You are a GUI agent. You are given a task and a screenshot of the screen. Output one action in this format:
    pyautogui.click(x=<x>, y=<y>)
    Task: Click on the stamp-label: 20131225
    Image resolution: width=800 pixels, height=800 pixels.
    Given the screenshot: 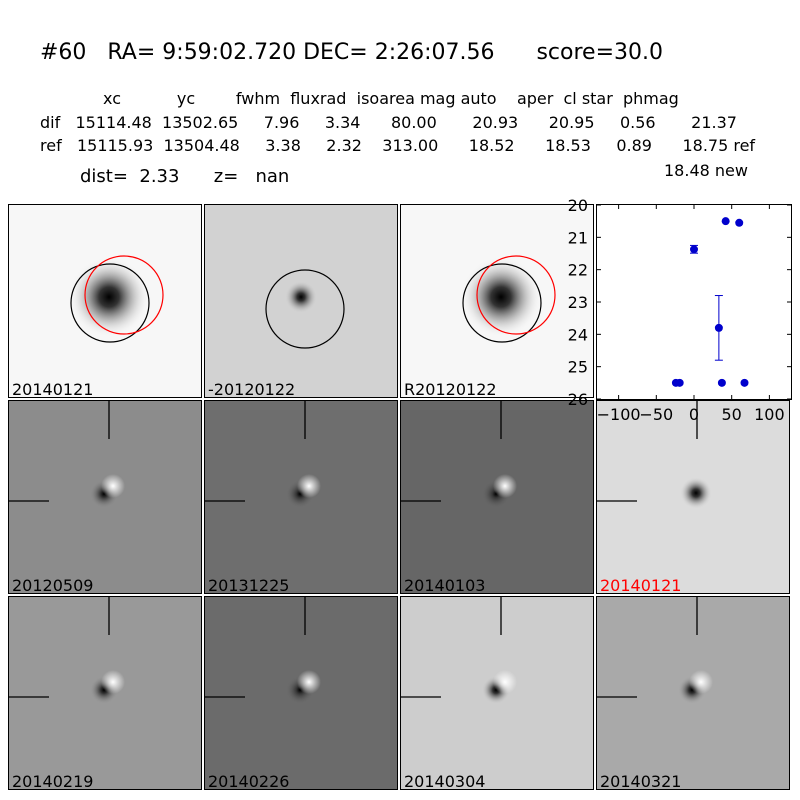 What is the action you would take?
    pyautogui.click(x=249, y=585)
    